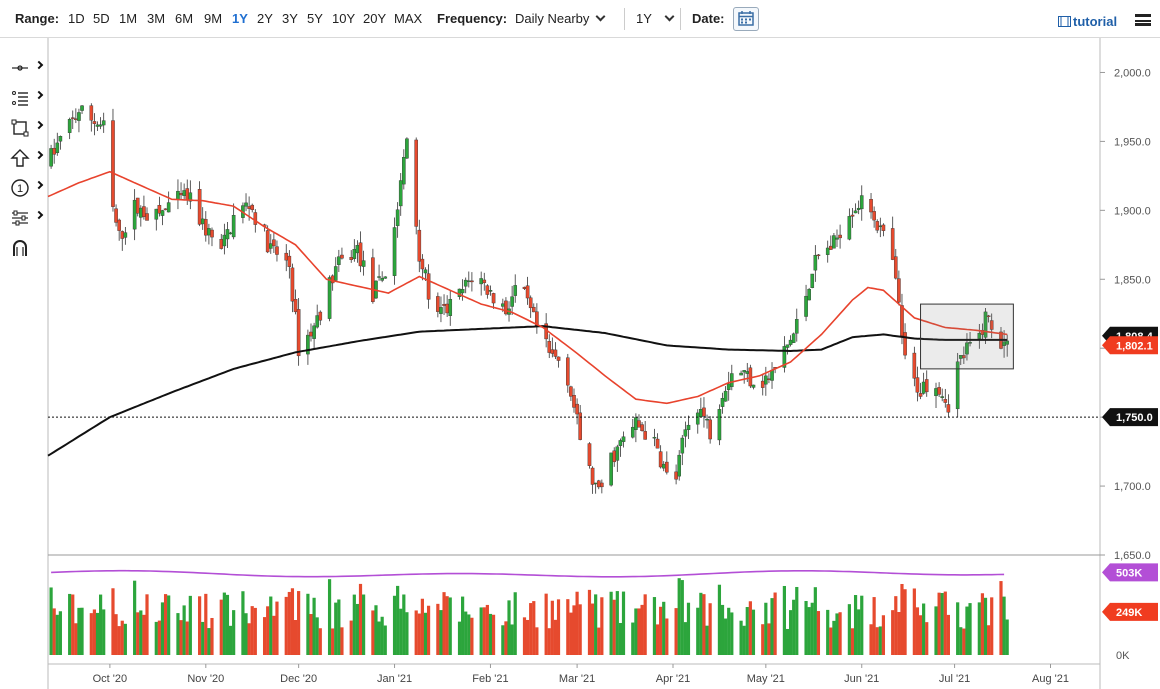 Image resolution: width=1160 pixels, height=689 pixels. I want to click on range-5d-button: 5D, so click(101, 18).